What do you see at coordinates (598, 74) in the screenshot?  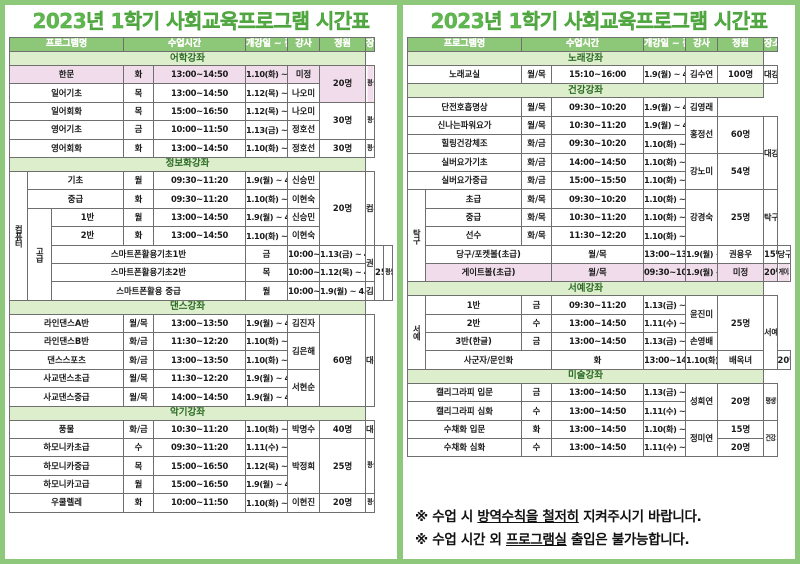 I see `time-cell: 15:10~16:00` at bounding box center [598, 74].